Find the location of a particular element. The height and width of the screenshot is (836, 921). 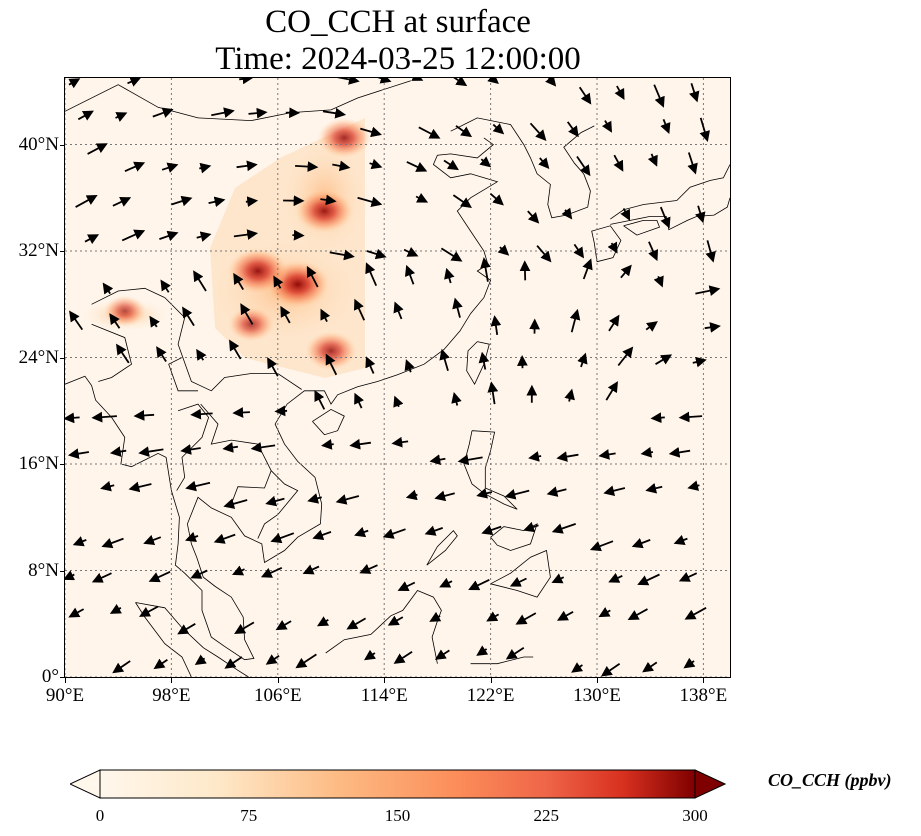

latitude-tick-label: 16°N is located at coordinates (38, 464).